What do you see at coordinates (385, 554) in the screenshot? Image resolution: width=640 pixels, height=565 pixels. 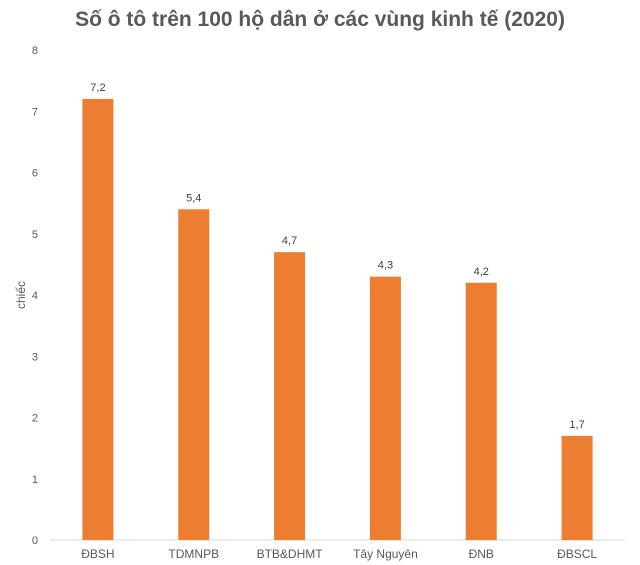 I see `category-label: Tây Nguyên` at bounding box center [385, 554].